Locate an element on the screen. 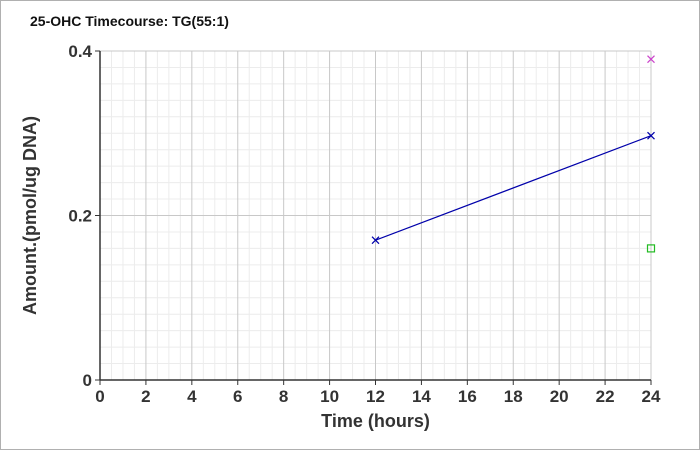 Image resolution: width=700 pixels, height=450 pixels. x-tick-label: 0 is located at coordinates (99, 396).